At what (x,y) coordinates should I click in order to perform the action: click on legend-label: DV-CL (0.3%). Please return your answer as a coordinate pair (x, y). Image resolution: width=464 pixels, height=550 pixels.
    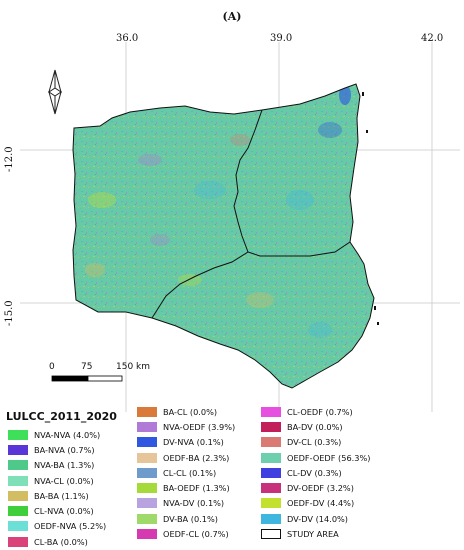
    Looking at the image, I should click on (314, 442).